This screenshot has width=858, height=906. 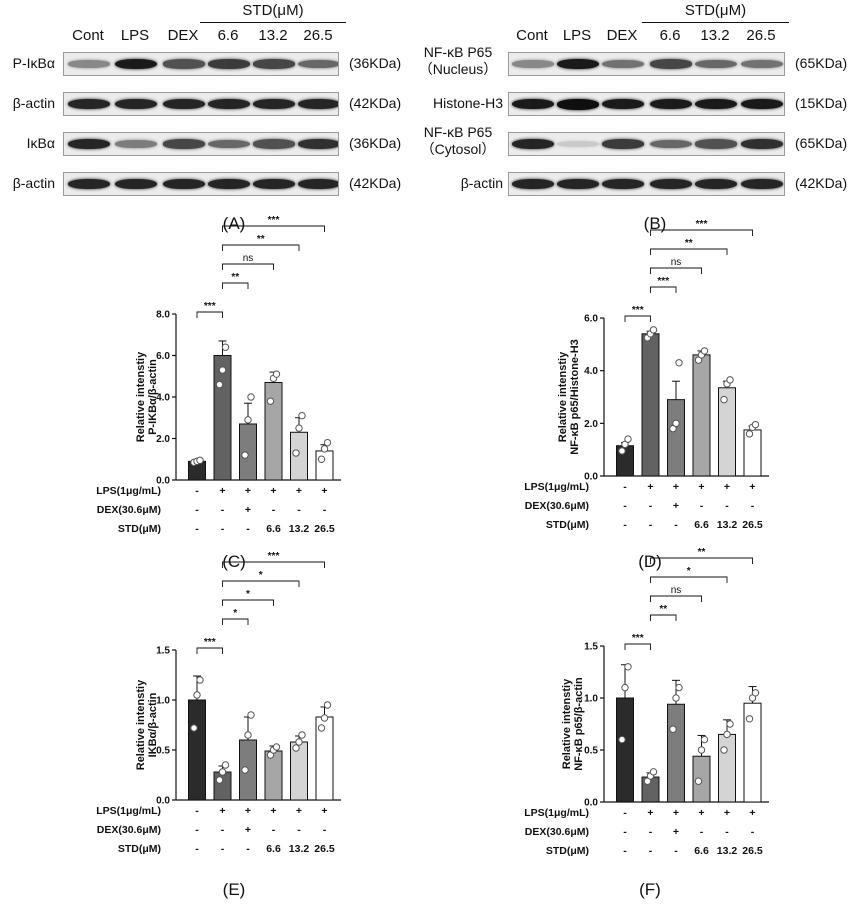 I want to click on molecular-weight: (36KDa), so click(x=375, y=143).